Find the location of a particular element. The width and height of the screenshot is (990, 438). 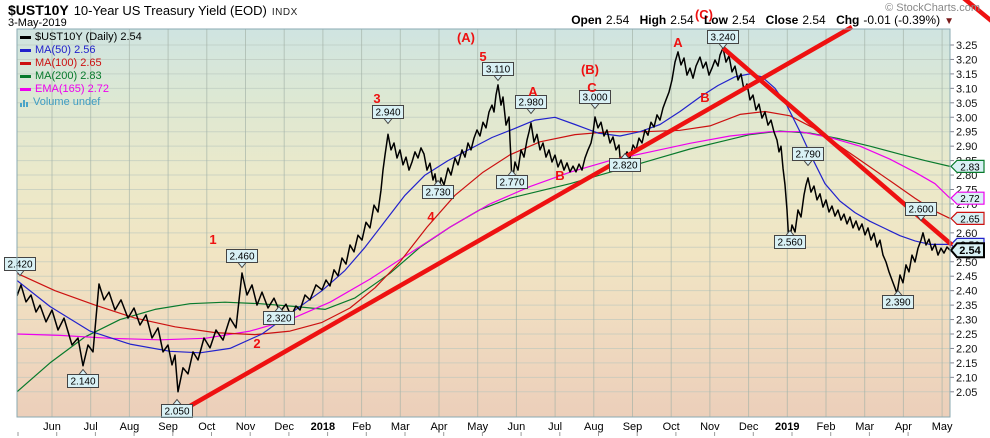

axis-marker-value: 2.54 is located at coordinates (970, 251).